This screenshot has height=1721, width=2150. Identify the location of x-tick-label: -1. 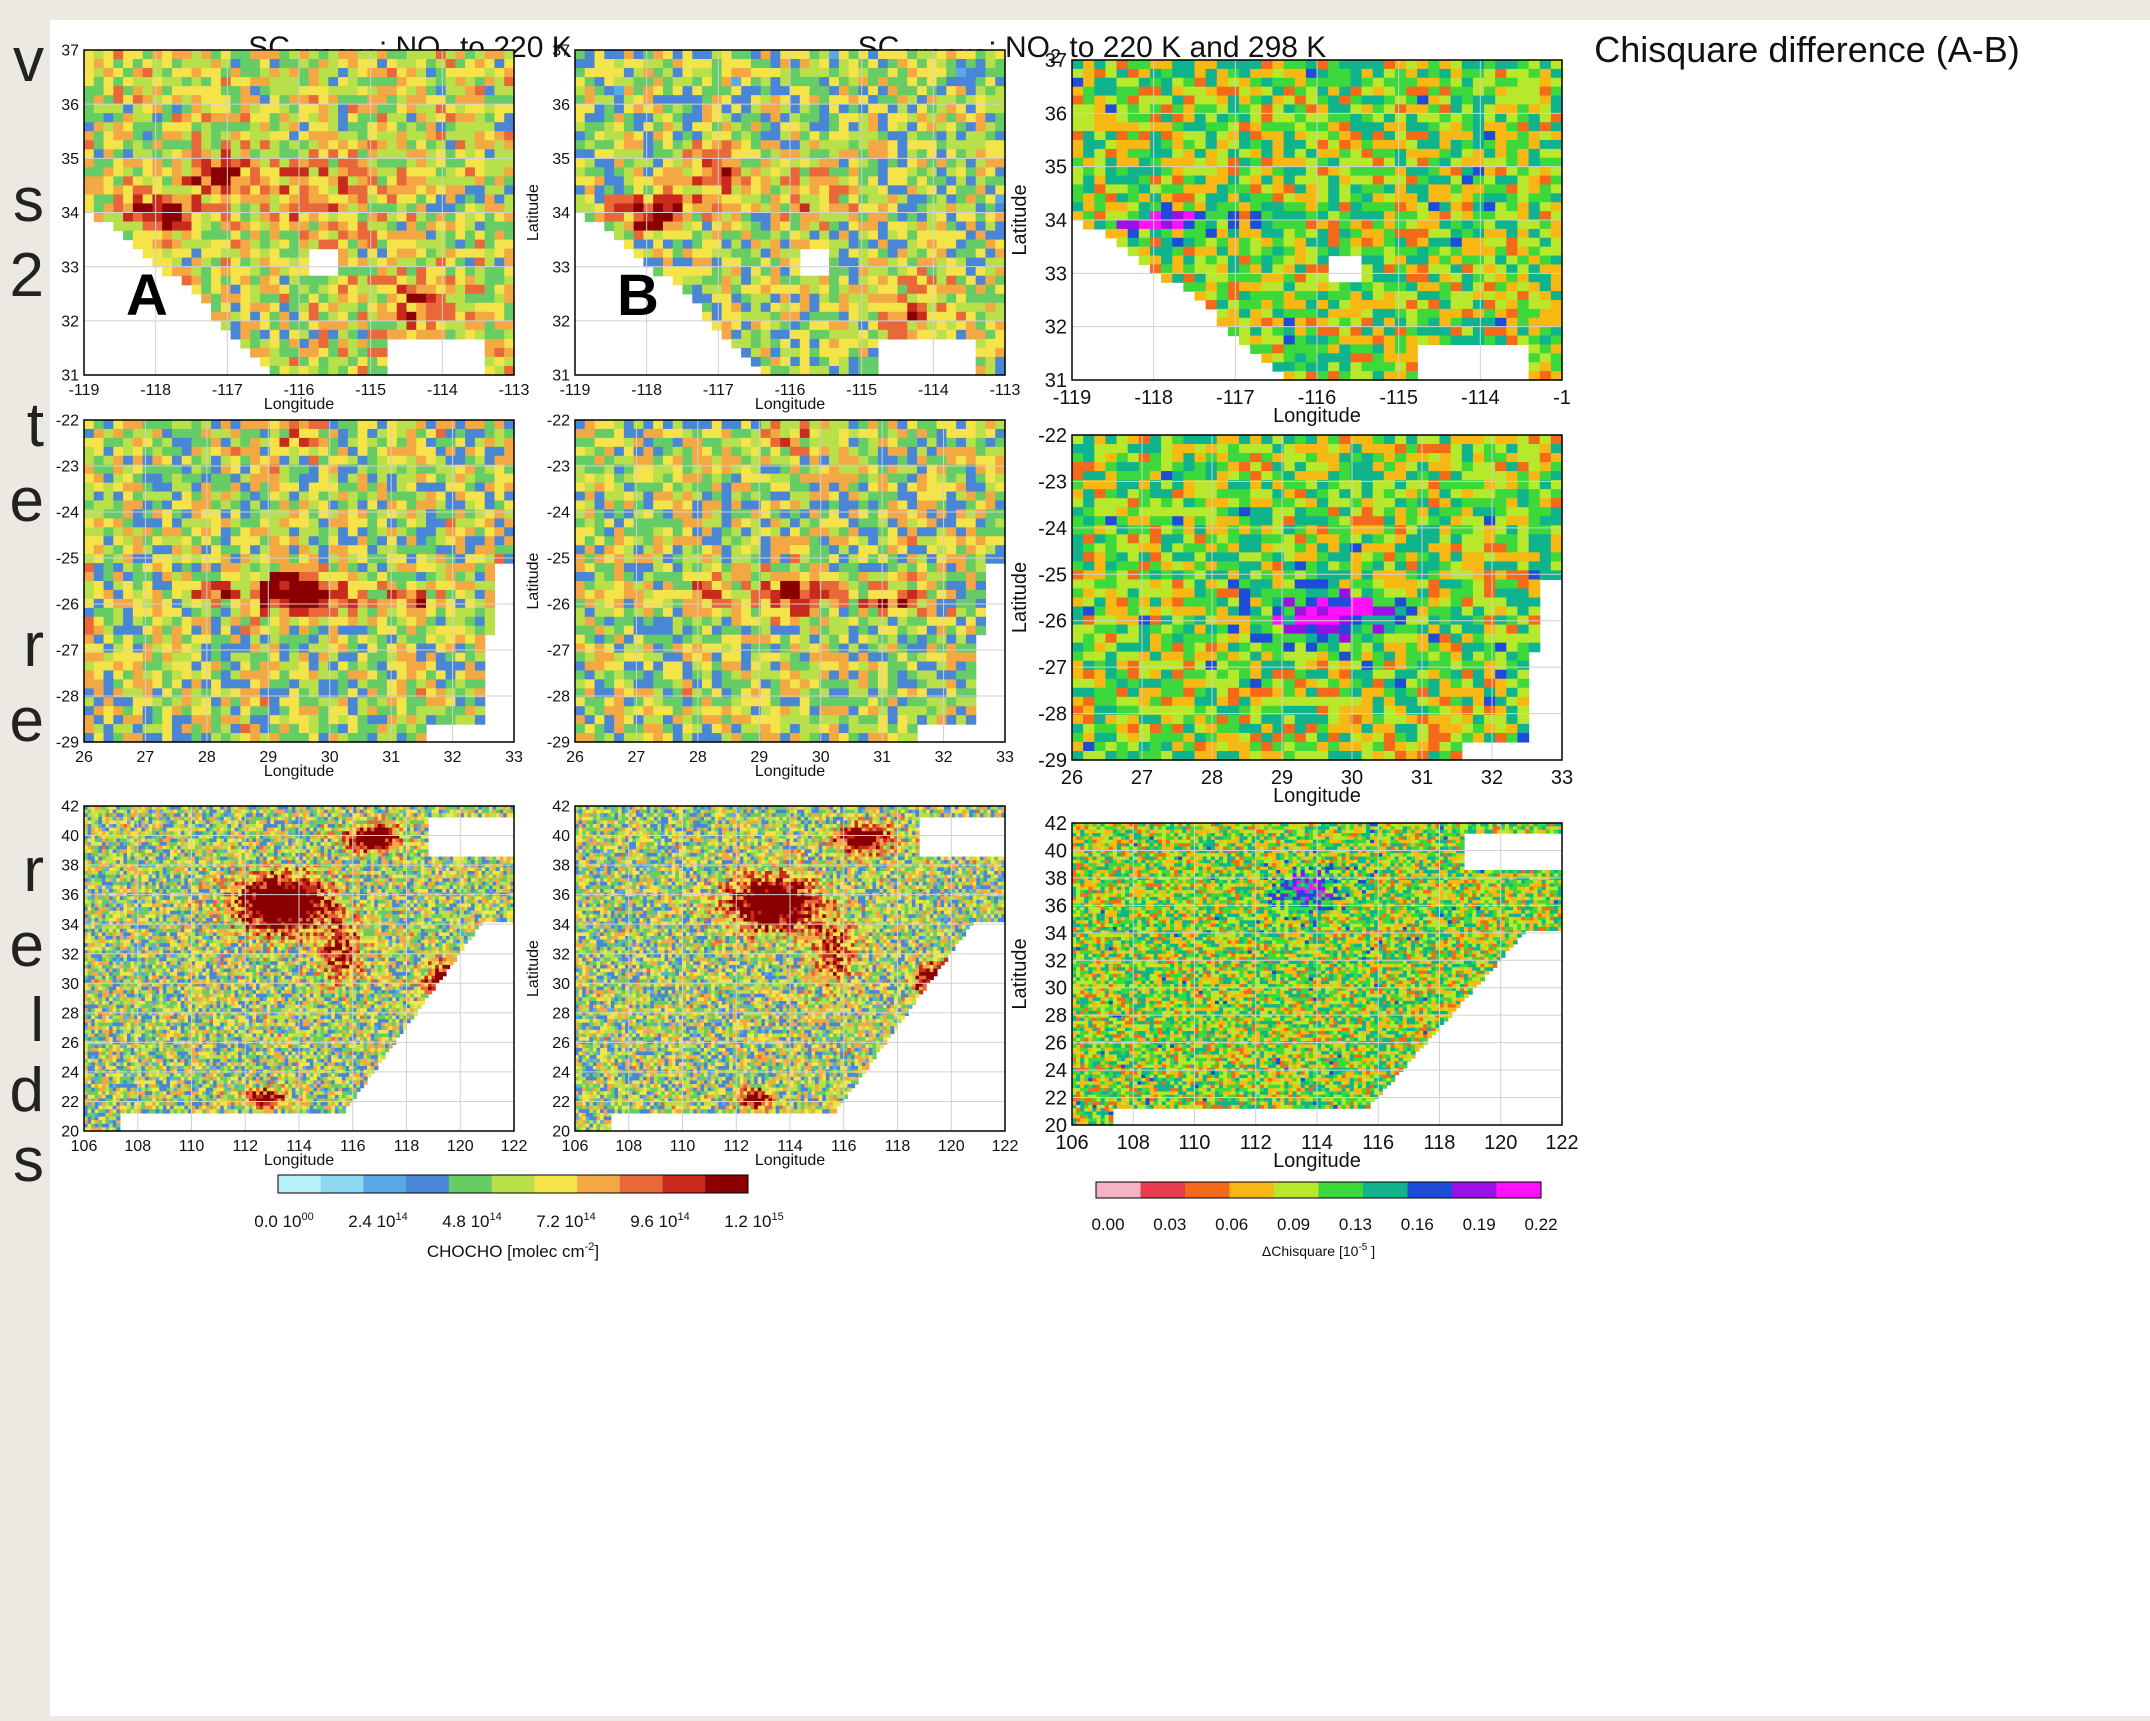
(1562, 398).